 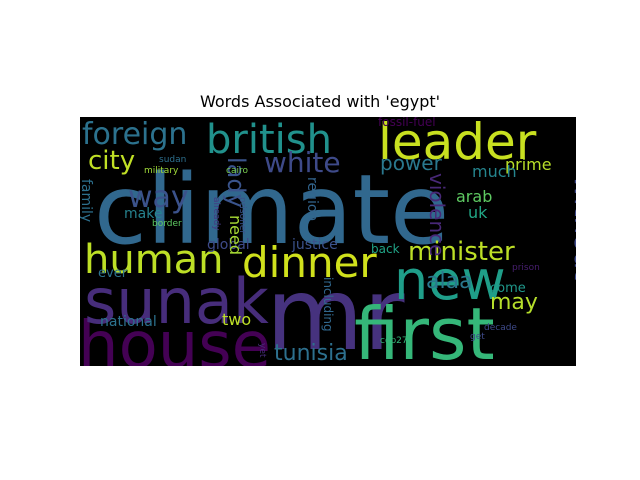 What do you see at coordinates (176, 301) in the screenshot?
I see `word-sunak: sunak` at bounding box center [176, 301].